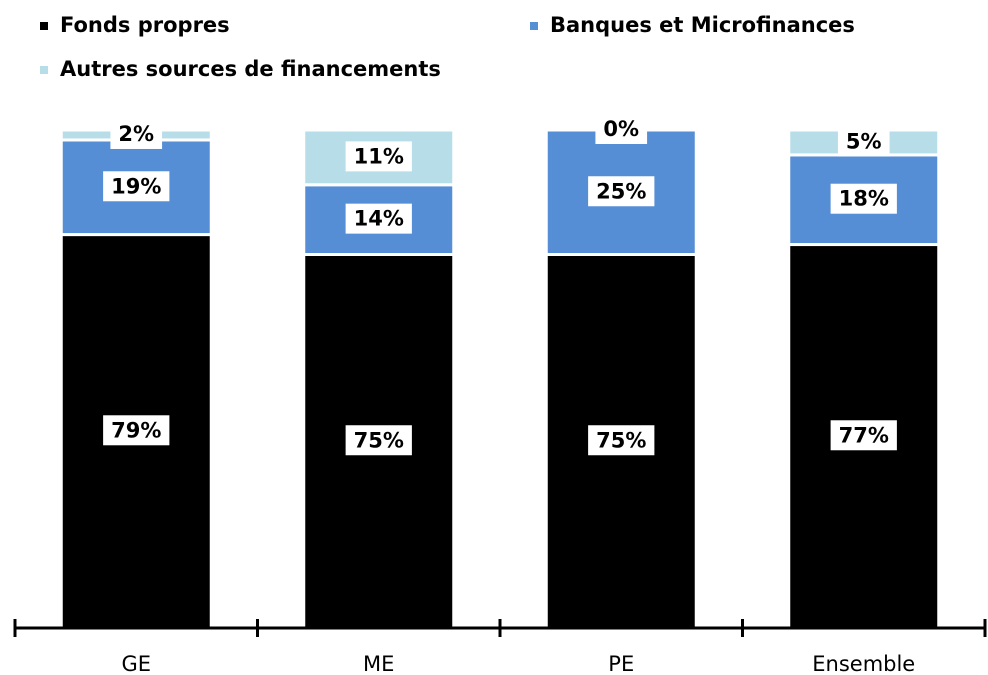  I want to click on data-label: 25%, so click(621, 191).